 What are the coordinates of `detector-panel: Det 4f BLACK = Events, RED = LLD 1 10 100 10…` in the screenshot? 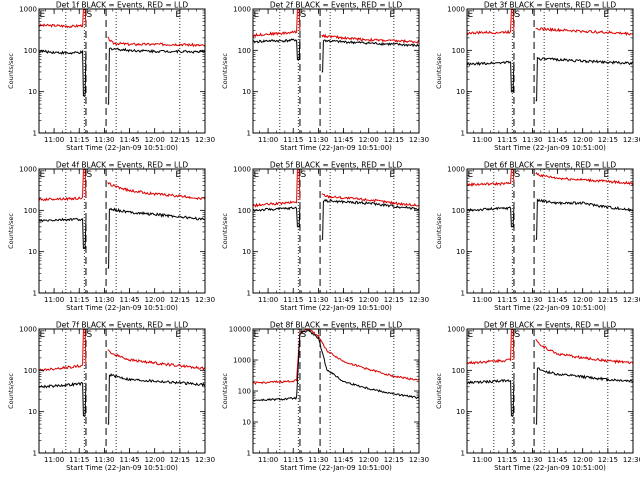 It's located at (111, 237).